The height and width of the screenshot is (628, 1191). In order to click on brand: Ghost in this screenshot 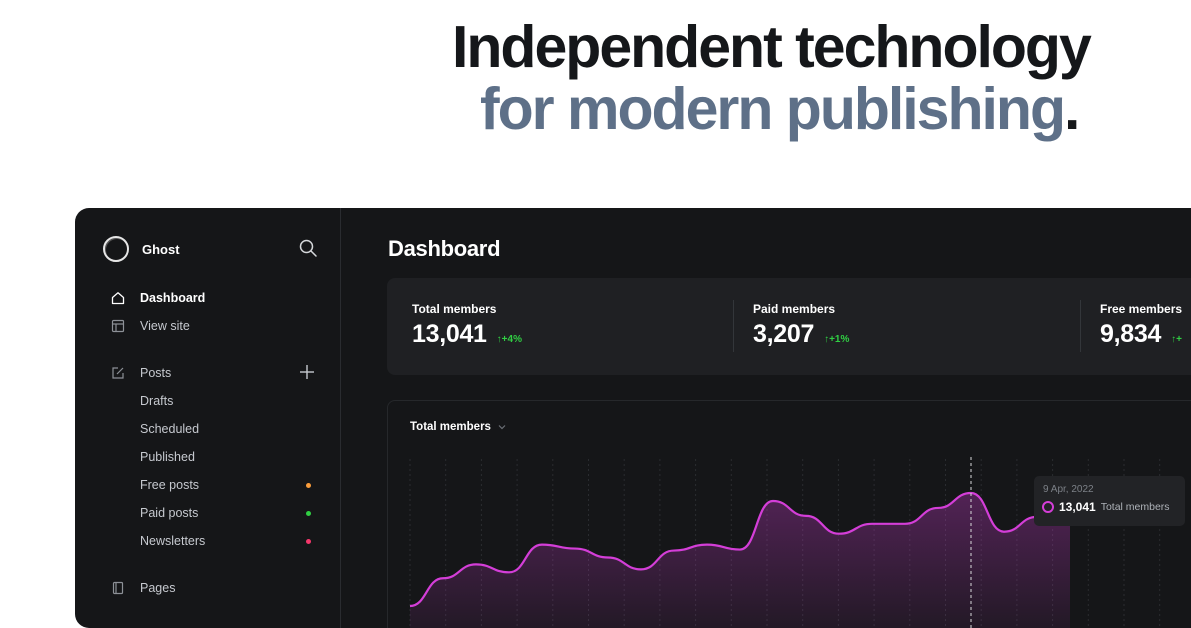, I will do `click(141, 249)`.